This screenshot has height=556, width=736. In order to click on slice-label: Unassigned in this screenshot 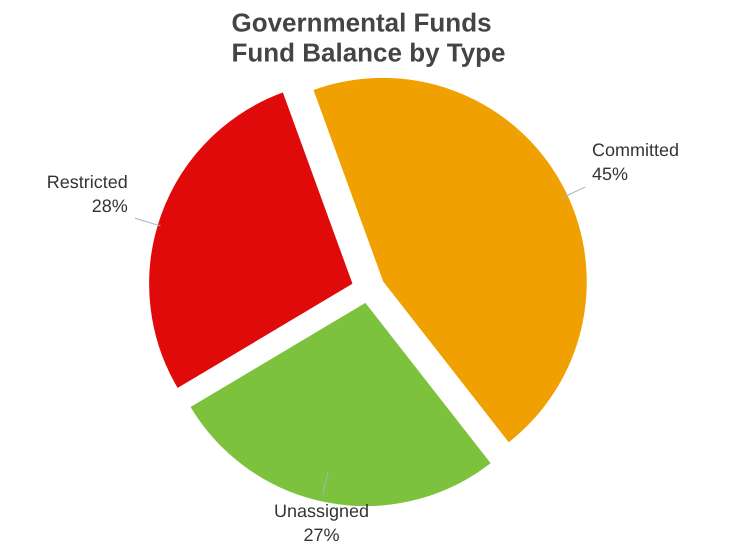, I will do `click(322, 510)`.